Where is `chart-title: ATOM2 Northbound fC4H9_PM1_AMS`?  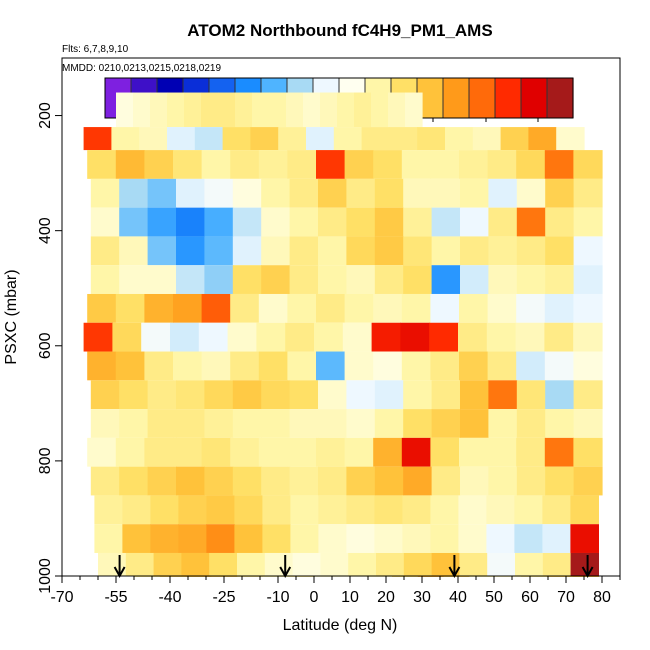 chart-title: ATOM2 Northbound fC4H9_PM1_AMS is located at coordinates (339, 30).